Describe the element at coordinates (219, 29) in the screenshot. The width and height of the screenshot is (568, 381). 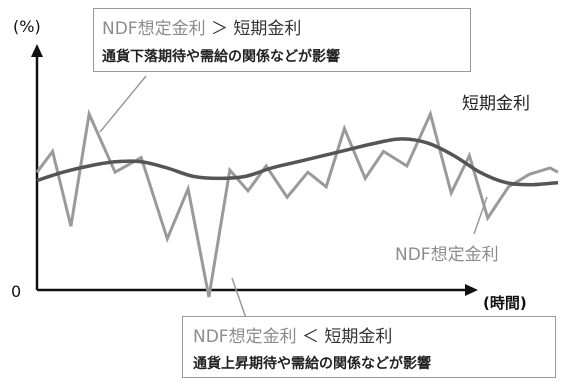
I see `annotation-top-op: ＞` at that location.